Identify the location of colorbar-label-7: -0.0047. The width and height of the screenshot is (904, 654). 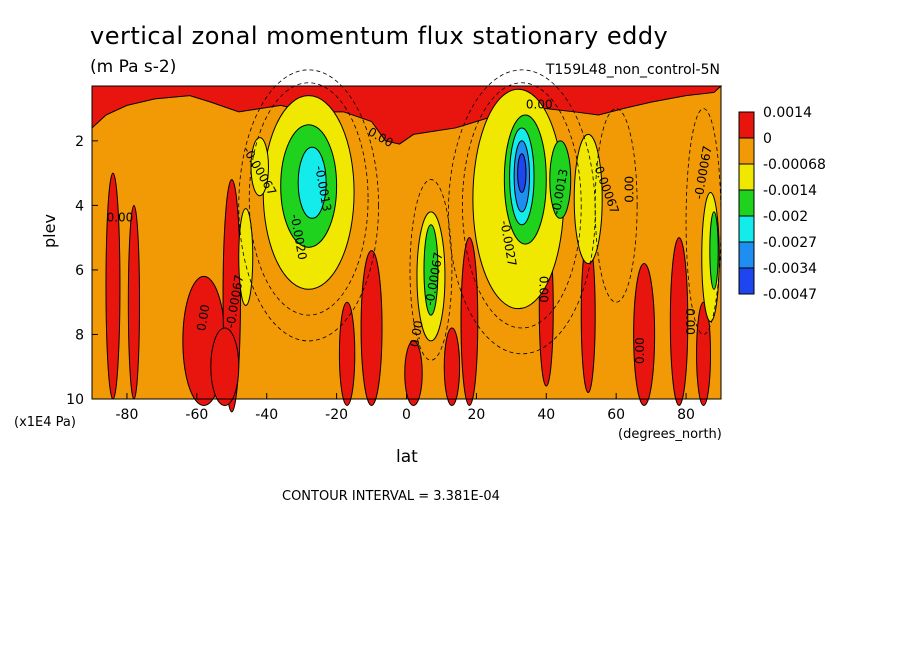
(790, 295).